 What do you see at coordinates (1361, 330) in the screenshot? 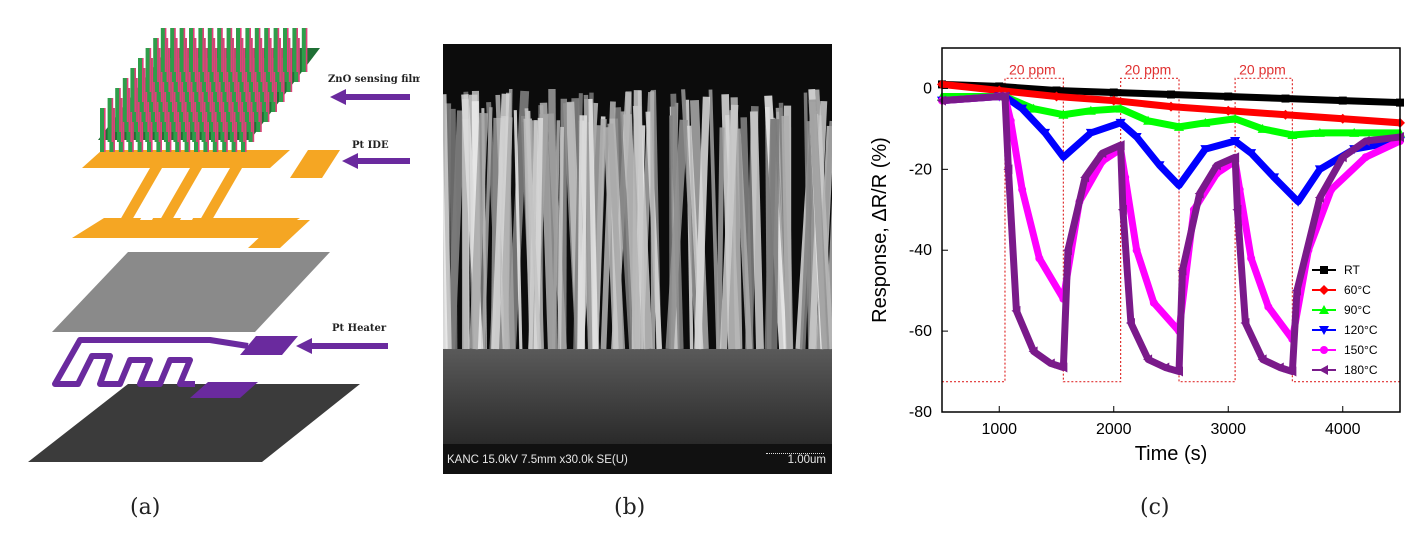
I see `legend-label: 120°C` at bounding box center [1361, 330].